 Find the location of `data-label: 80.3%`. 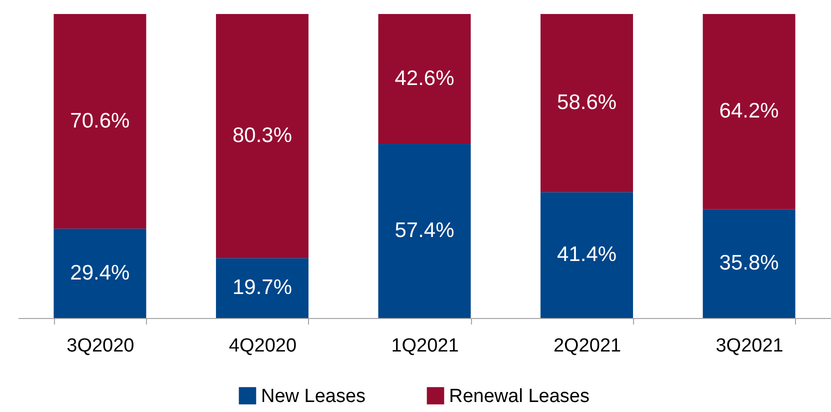

data-label: 80.3% is located at coordinates (262, 136).